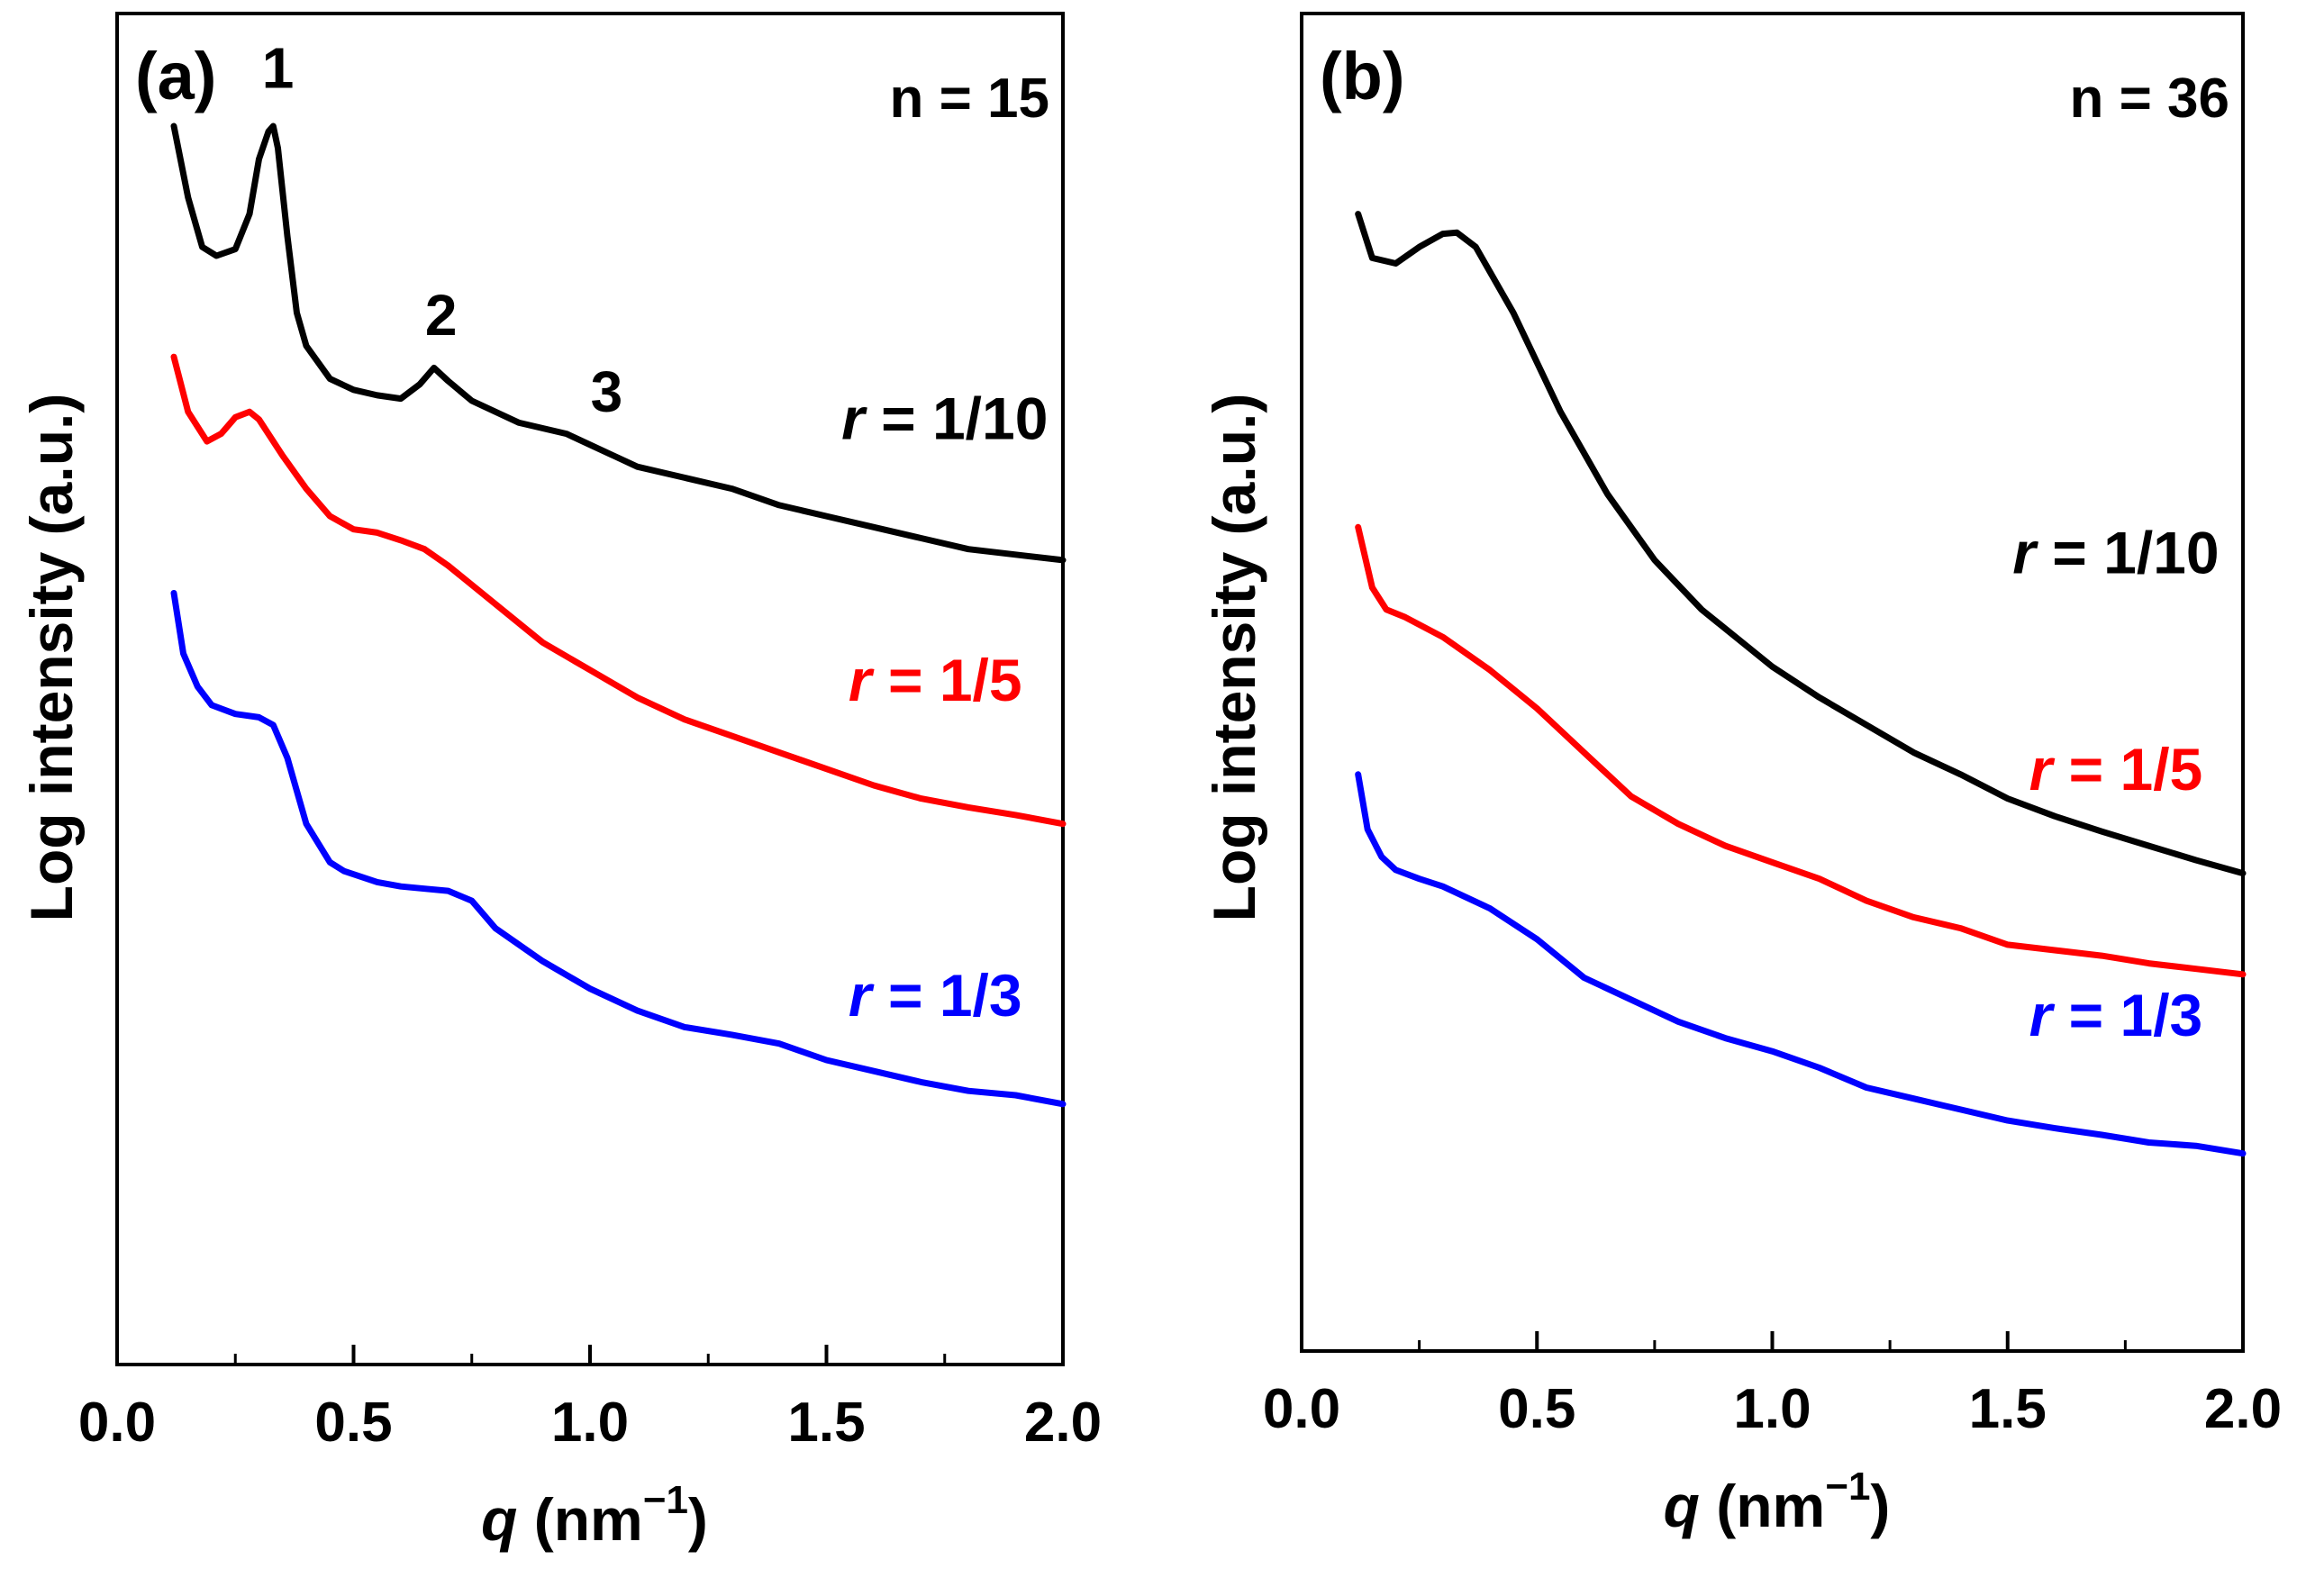 This screenshot has height=1596, width=2306. Describe the element at coordinates (607, 391) in the screenshot. I see `peak-annotation: 3` at that location.